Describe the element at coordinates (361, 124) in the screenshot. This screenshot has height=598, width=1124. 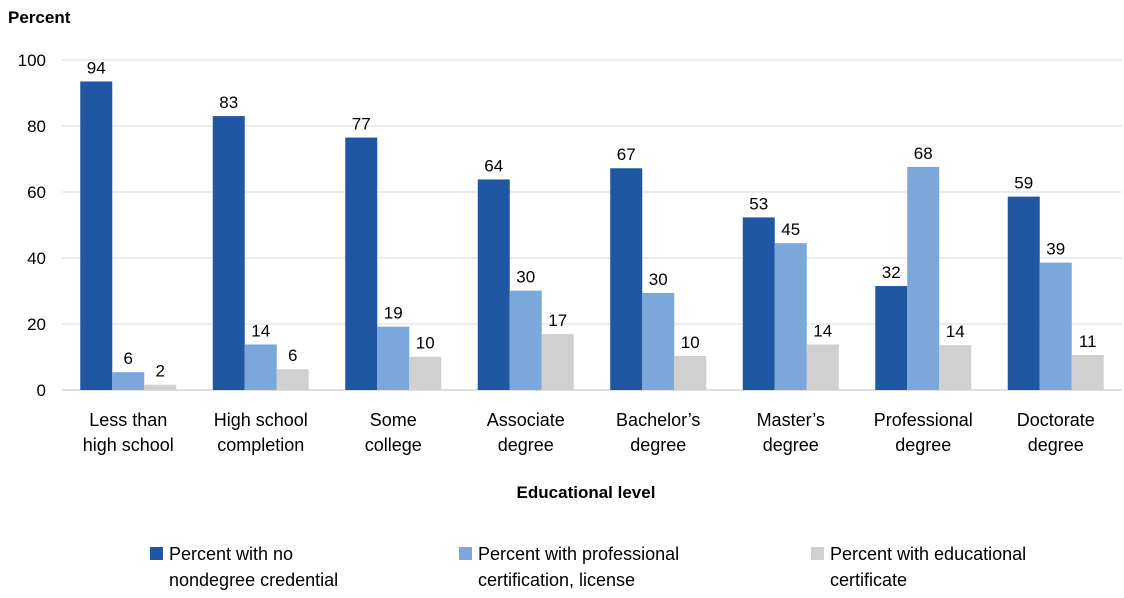
I see `data-label: 77` at that location.